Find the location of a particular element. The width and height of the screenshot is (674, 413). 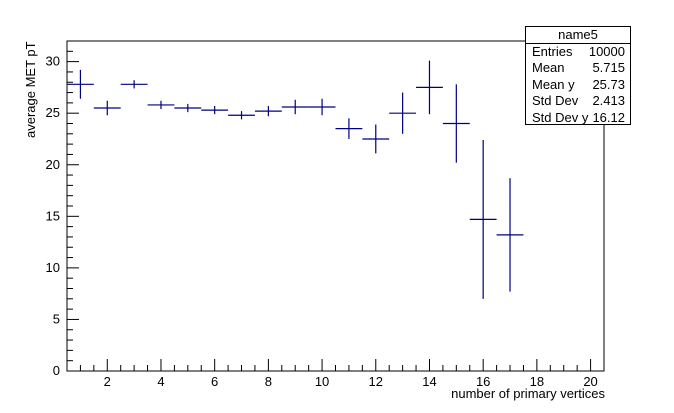

stats-value: 2.413 is located at coordinates (608, 101).